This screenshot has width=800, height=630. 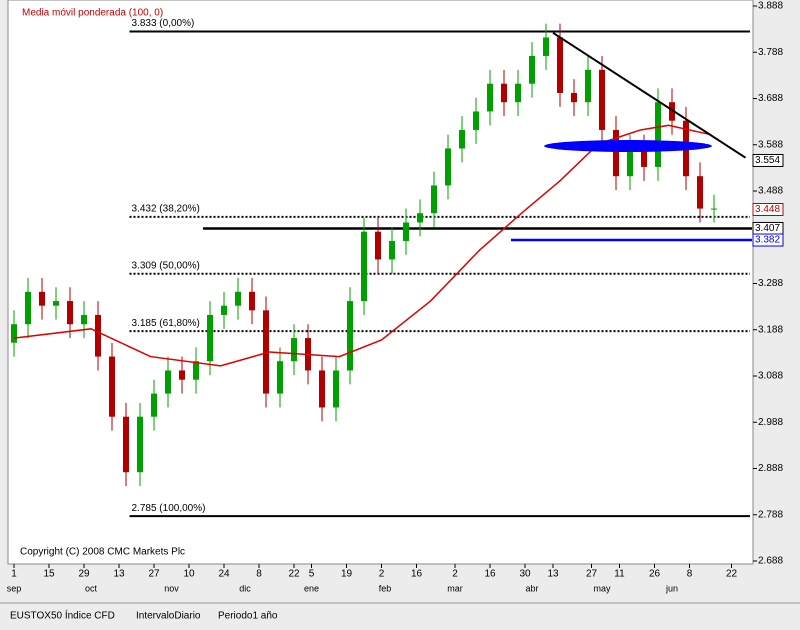 I want to click on trendline, so click(x=649, y=95).